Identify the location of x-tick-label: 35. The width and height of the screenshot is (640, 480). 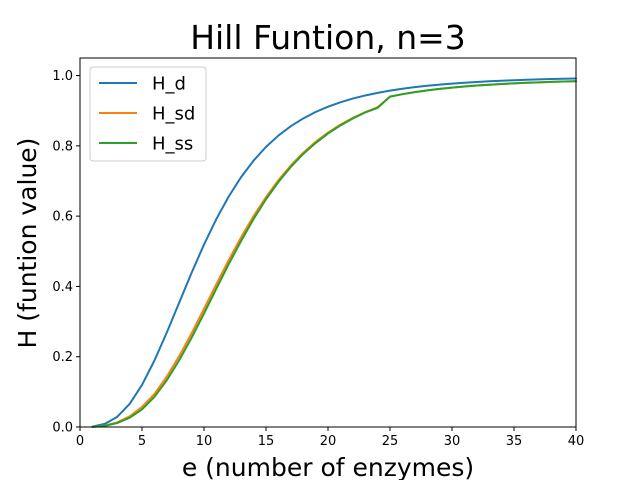
(514, 441).